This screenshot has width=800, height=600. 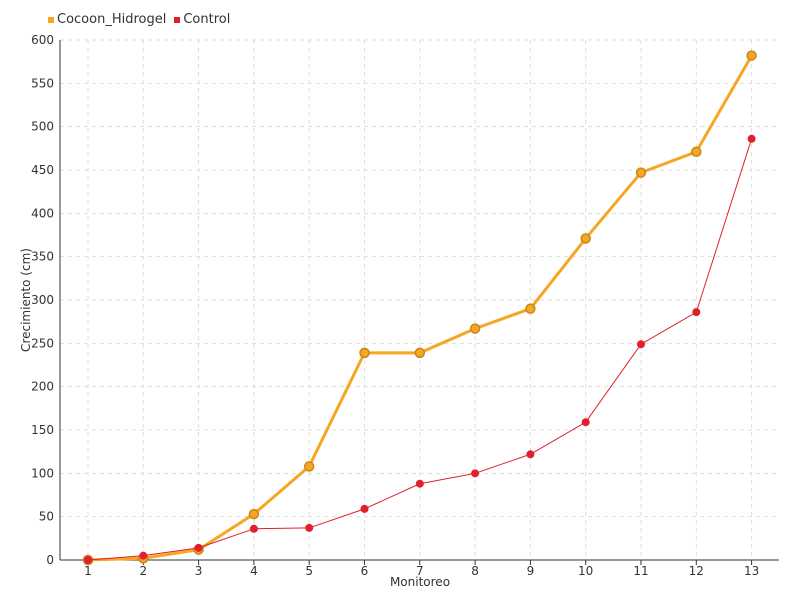 I want to click on x-tick-label: 12, so click(x=696, y=571).